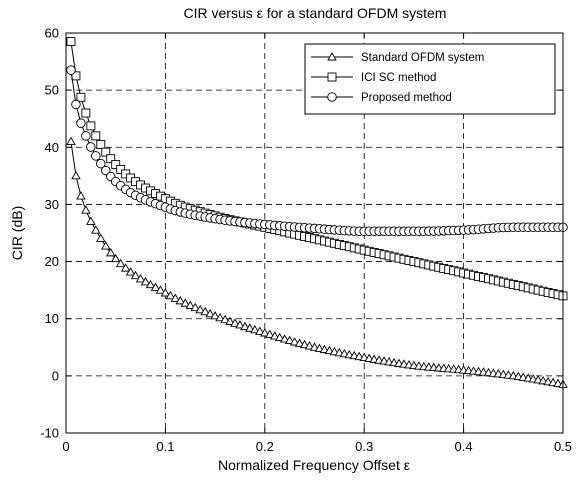  I want to click on chart-title: CIR versus ε for a standard OFDM system, so click(315, 13).